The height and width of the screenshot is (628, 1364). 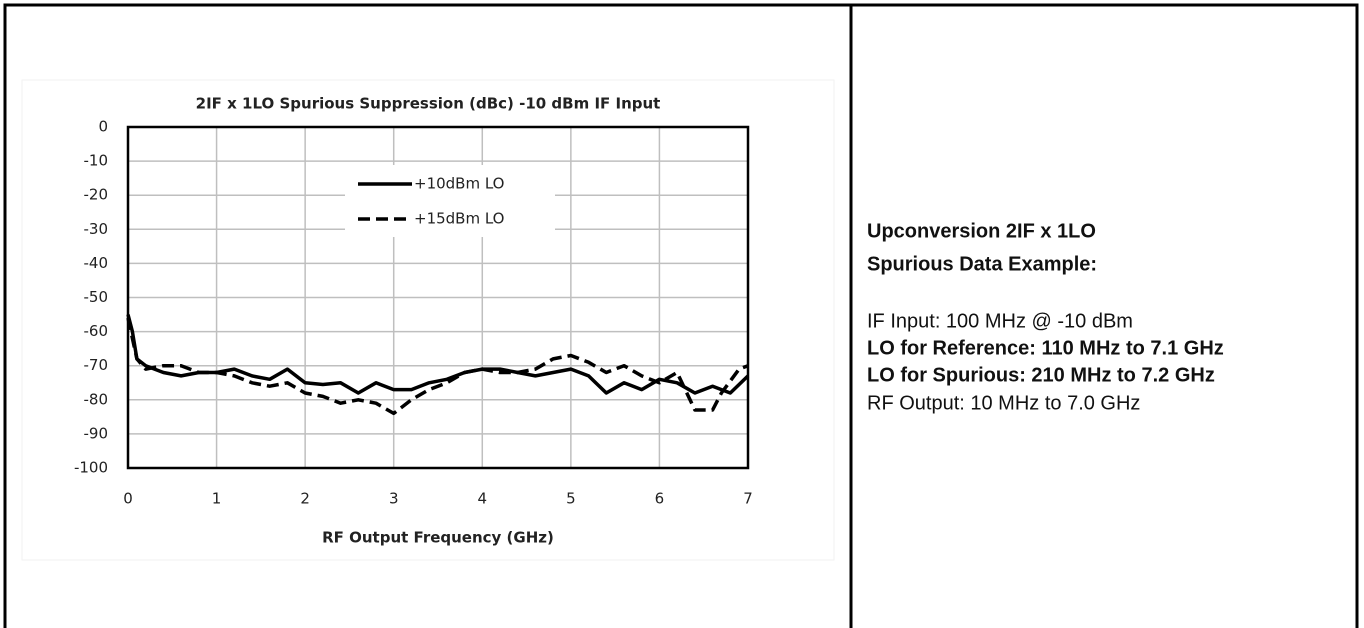 I want to click on x-tick-label: 5, so click(x=571, y=499).